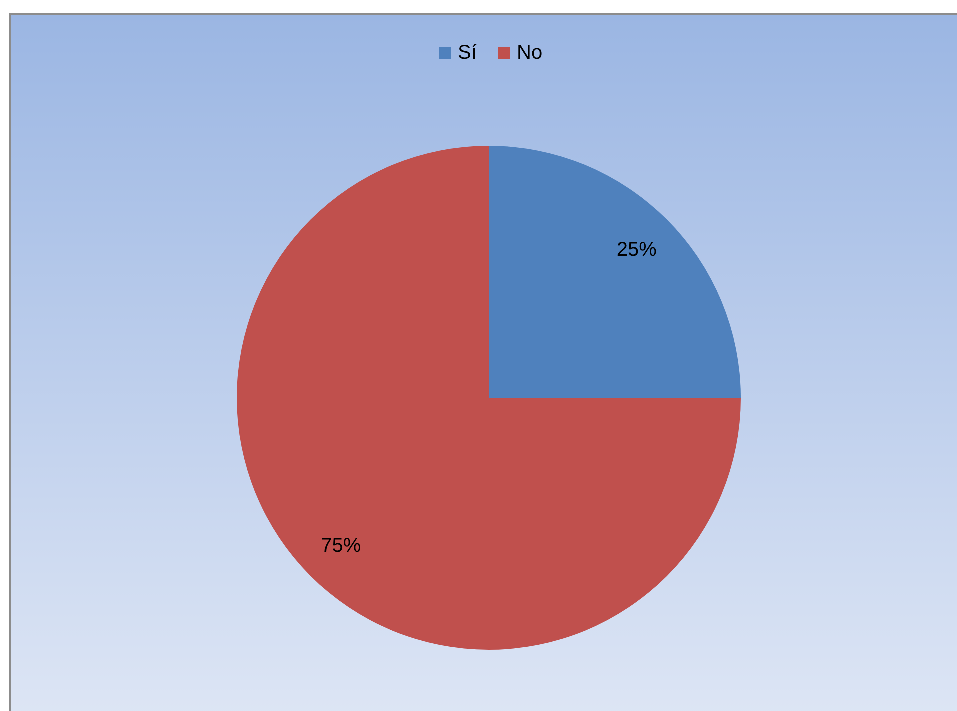 This screenshot has width=957, height=711. What do you see at coordinates (530, 53) in the screenshot?
I see `legend-label: No` at bounding box center [530, 53].